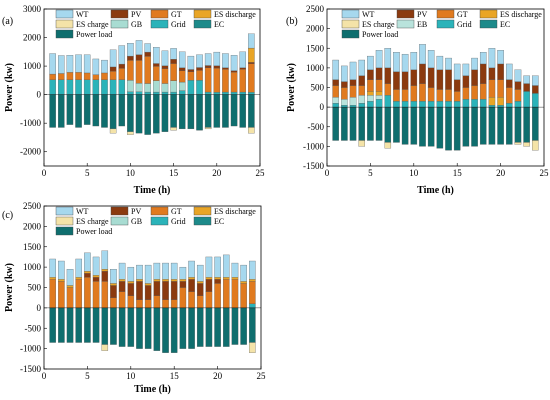  Describe the element at coordinates (521, 14) in the screenshot. I see `legend-label-es-discharge: ES discharge` at that location.